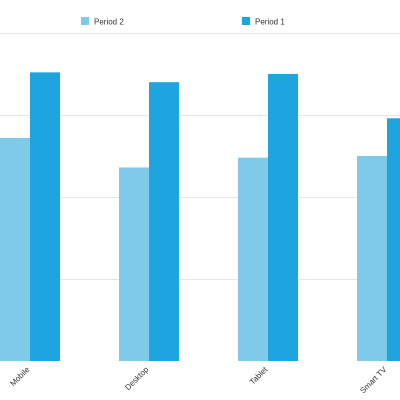 The width and height of the screenshot is (400, 400). What do you see at coordinates (19, 376) in the screenshot?
I see `x-tick-label-mobile: Mobile` at bounding box center [19, 376].